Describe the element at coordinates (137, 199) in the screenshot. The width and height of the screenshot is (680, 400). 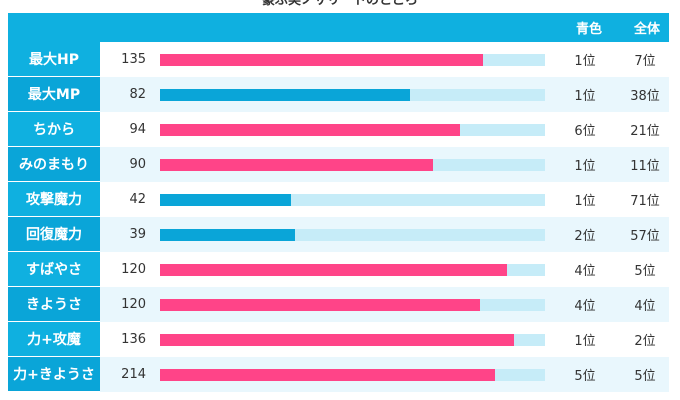
I see `stat-value: 42` at that location.